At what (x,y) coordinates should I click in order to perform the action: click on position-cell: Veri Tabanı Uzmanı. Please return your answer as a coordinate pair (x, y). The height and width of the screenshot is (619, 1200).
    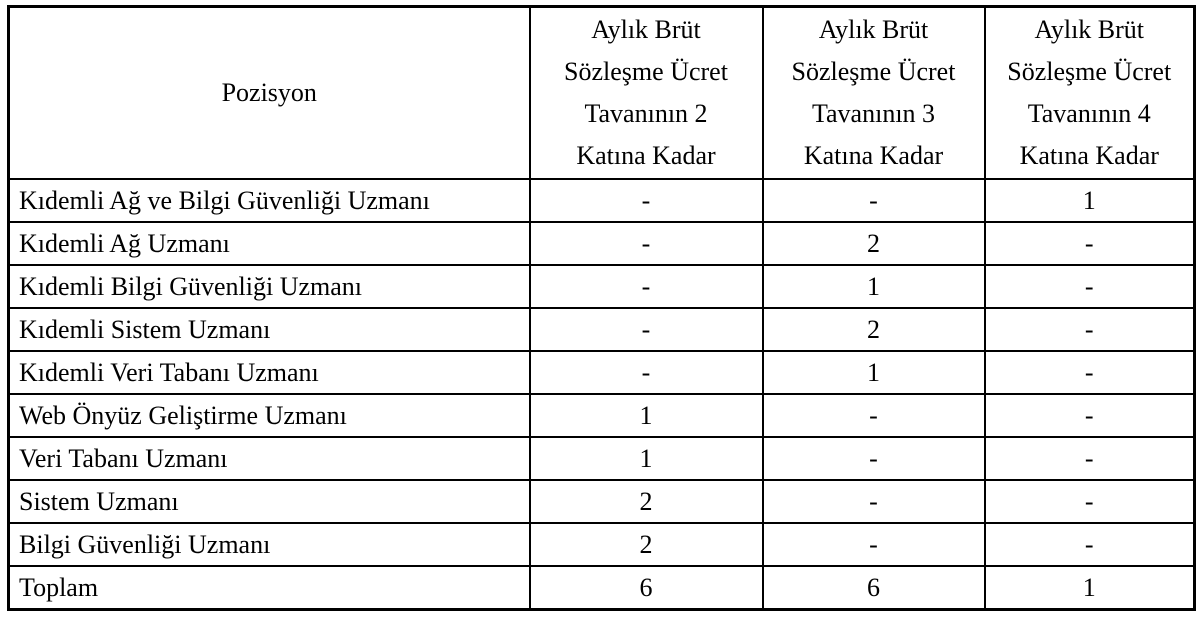
    Looking at the image, I should click on (269, 458).